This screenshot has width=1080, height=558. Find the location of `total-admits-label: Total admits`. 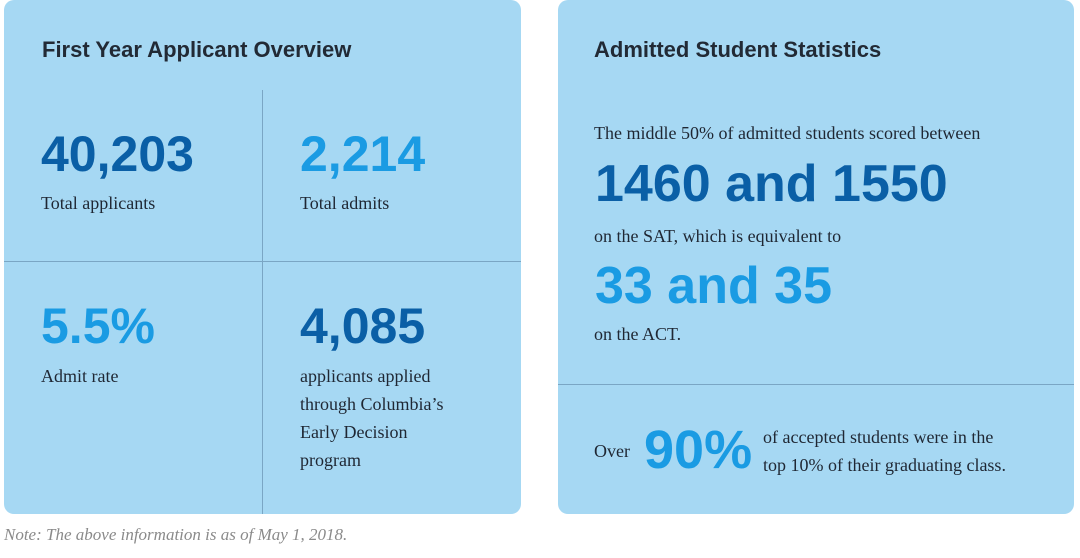

total-admits-label: Total admits is located at coordinates (345, 203).